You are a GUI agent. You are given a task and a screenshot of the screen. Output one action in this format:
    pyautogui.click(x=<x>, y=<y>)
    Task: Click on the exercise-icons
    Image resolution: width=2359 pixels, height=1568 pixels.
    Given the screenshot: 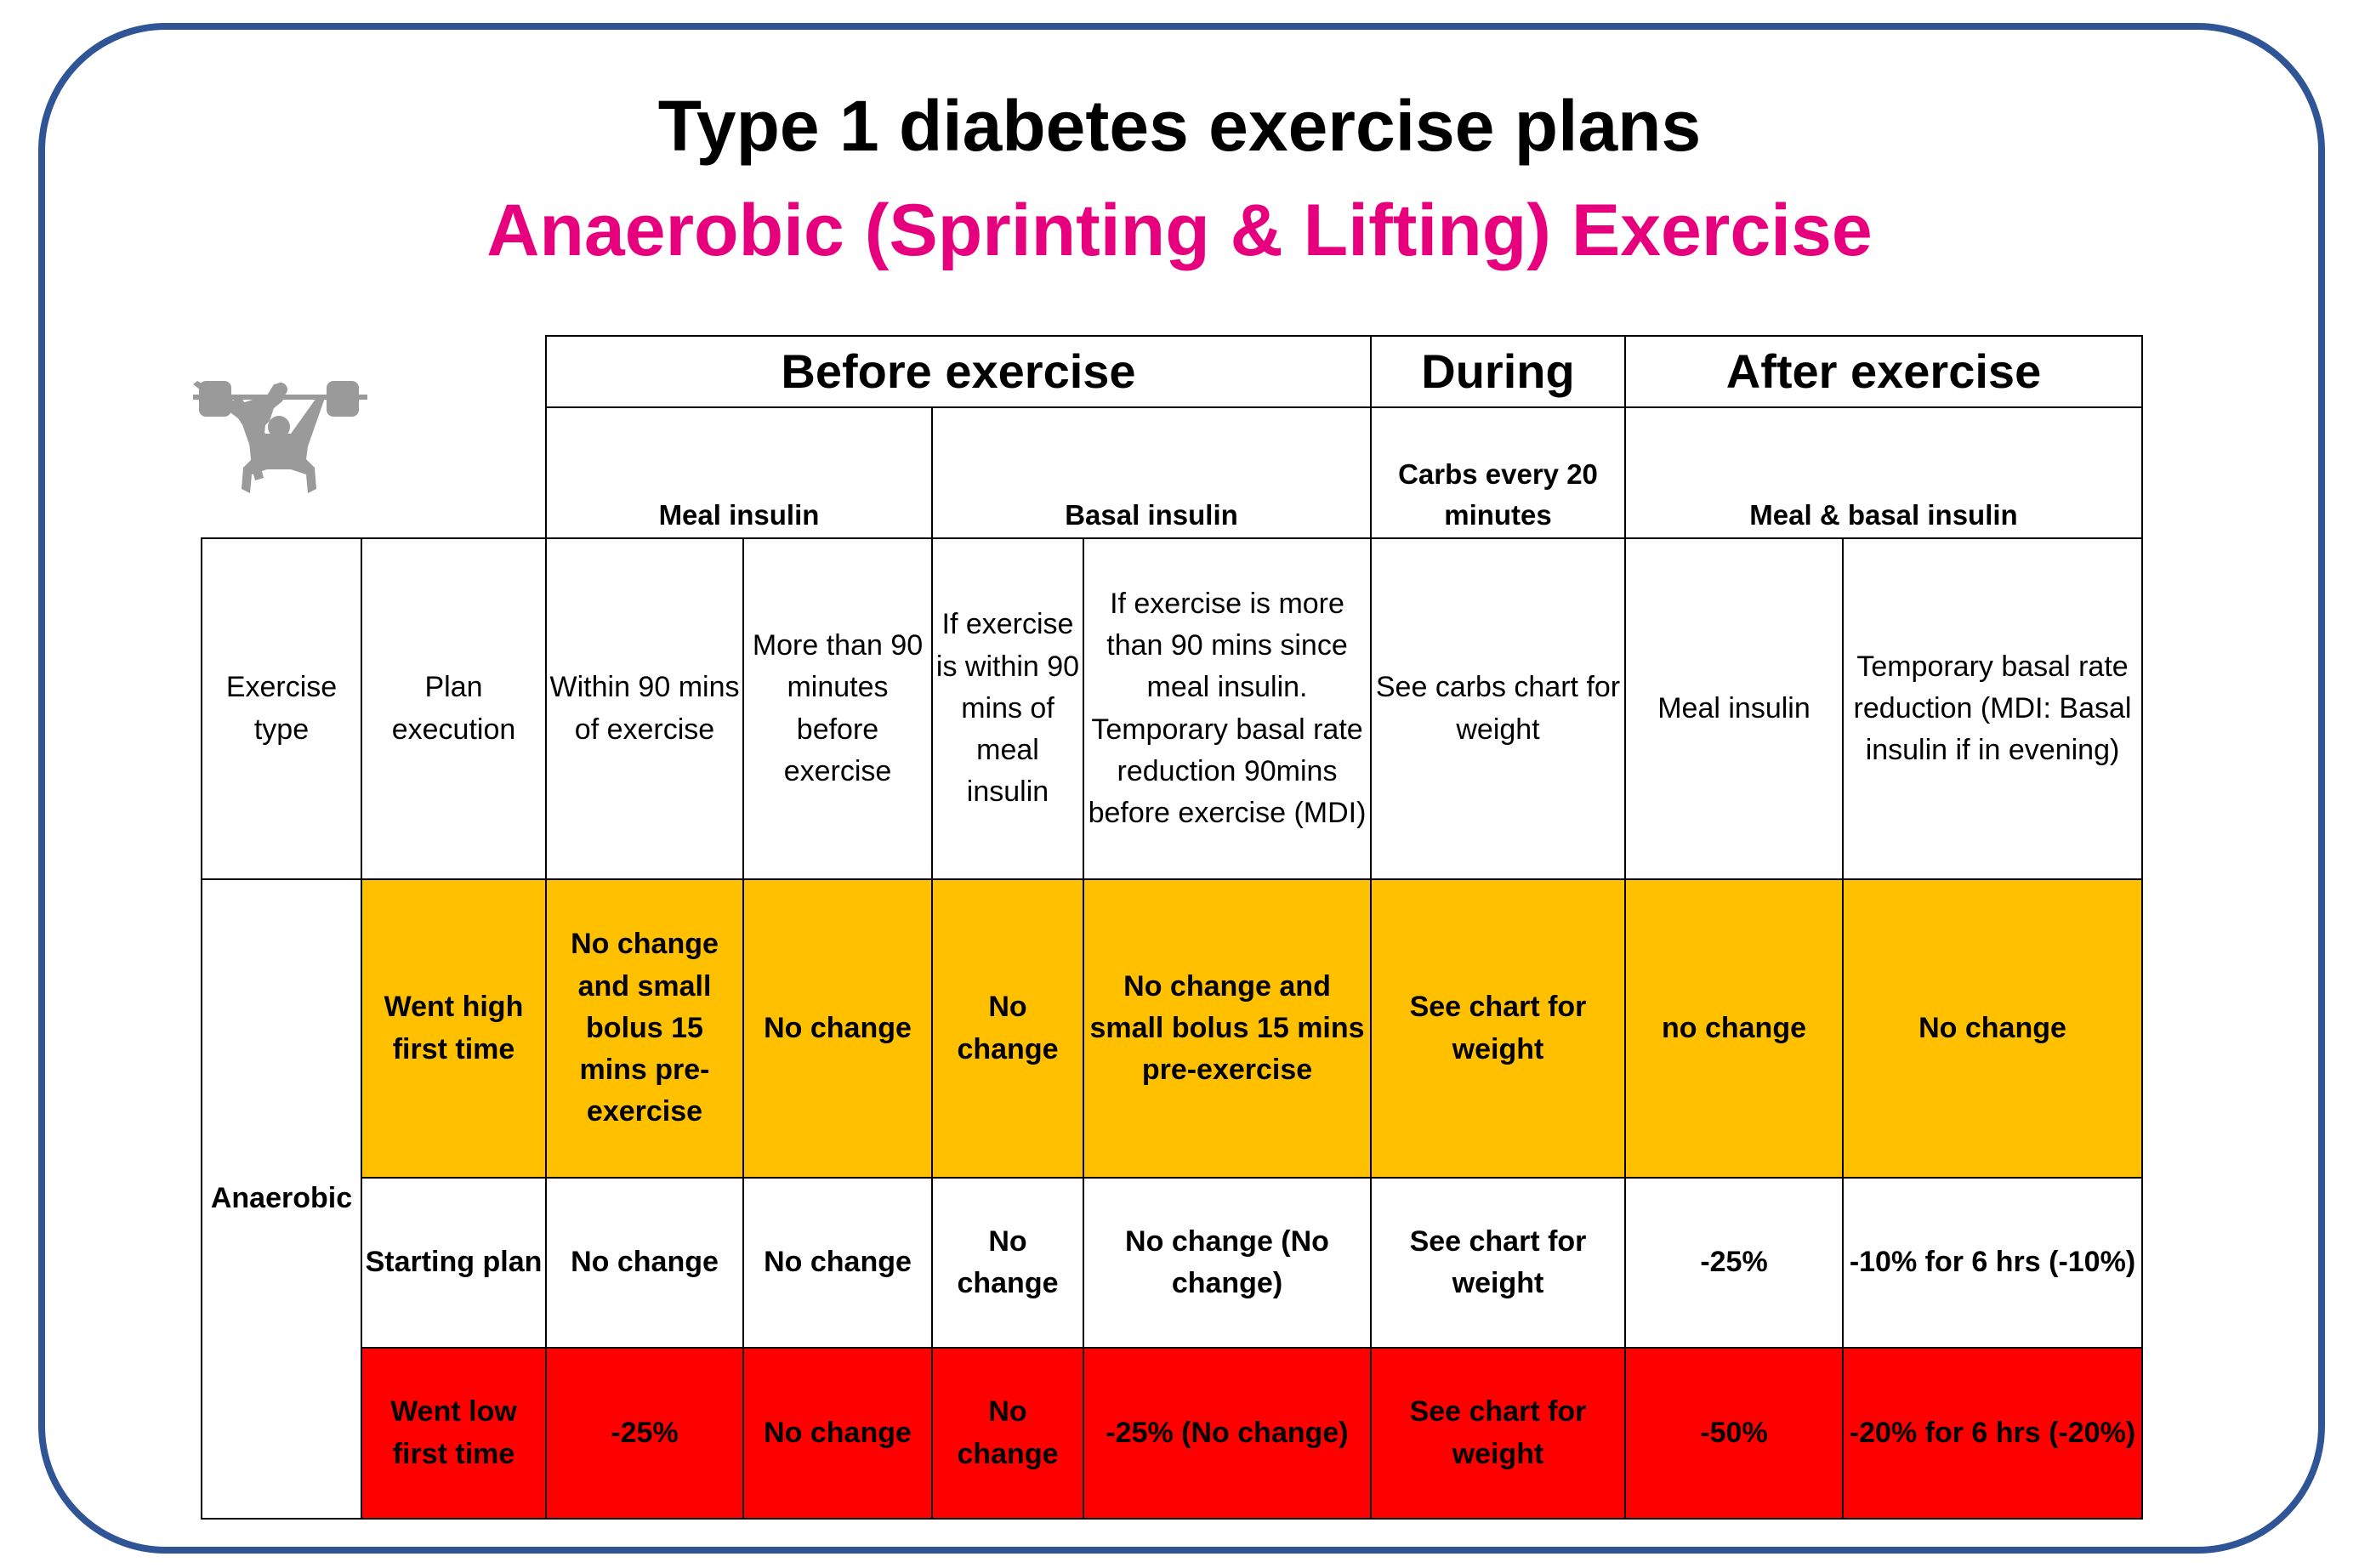 What is the action you would take?
    pyautogui.click(x=280, y=437)
    